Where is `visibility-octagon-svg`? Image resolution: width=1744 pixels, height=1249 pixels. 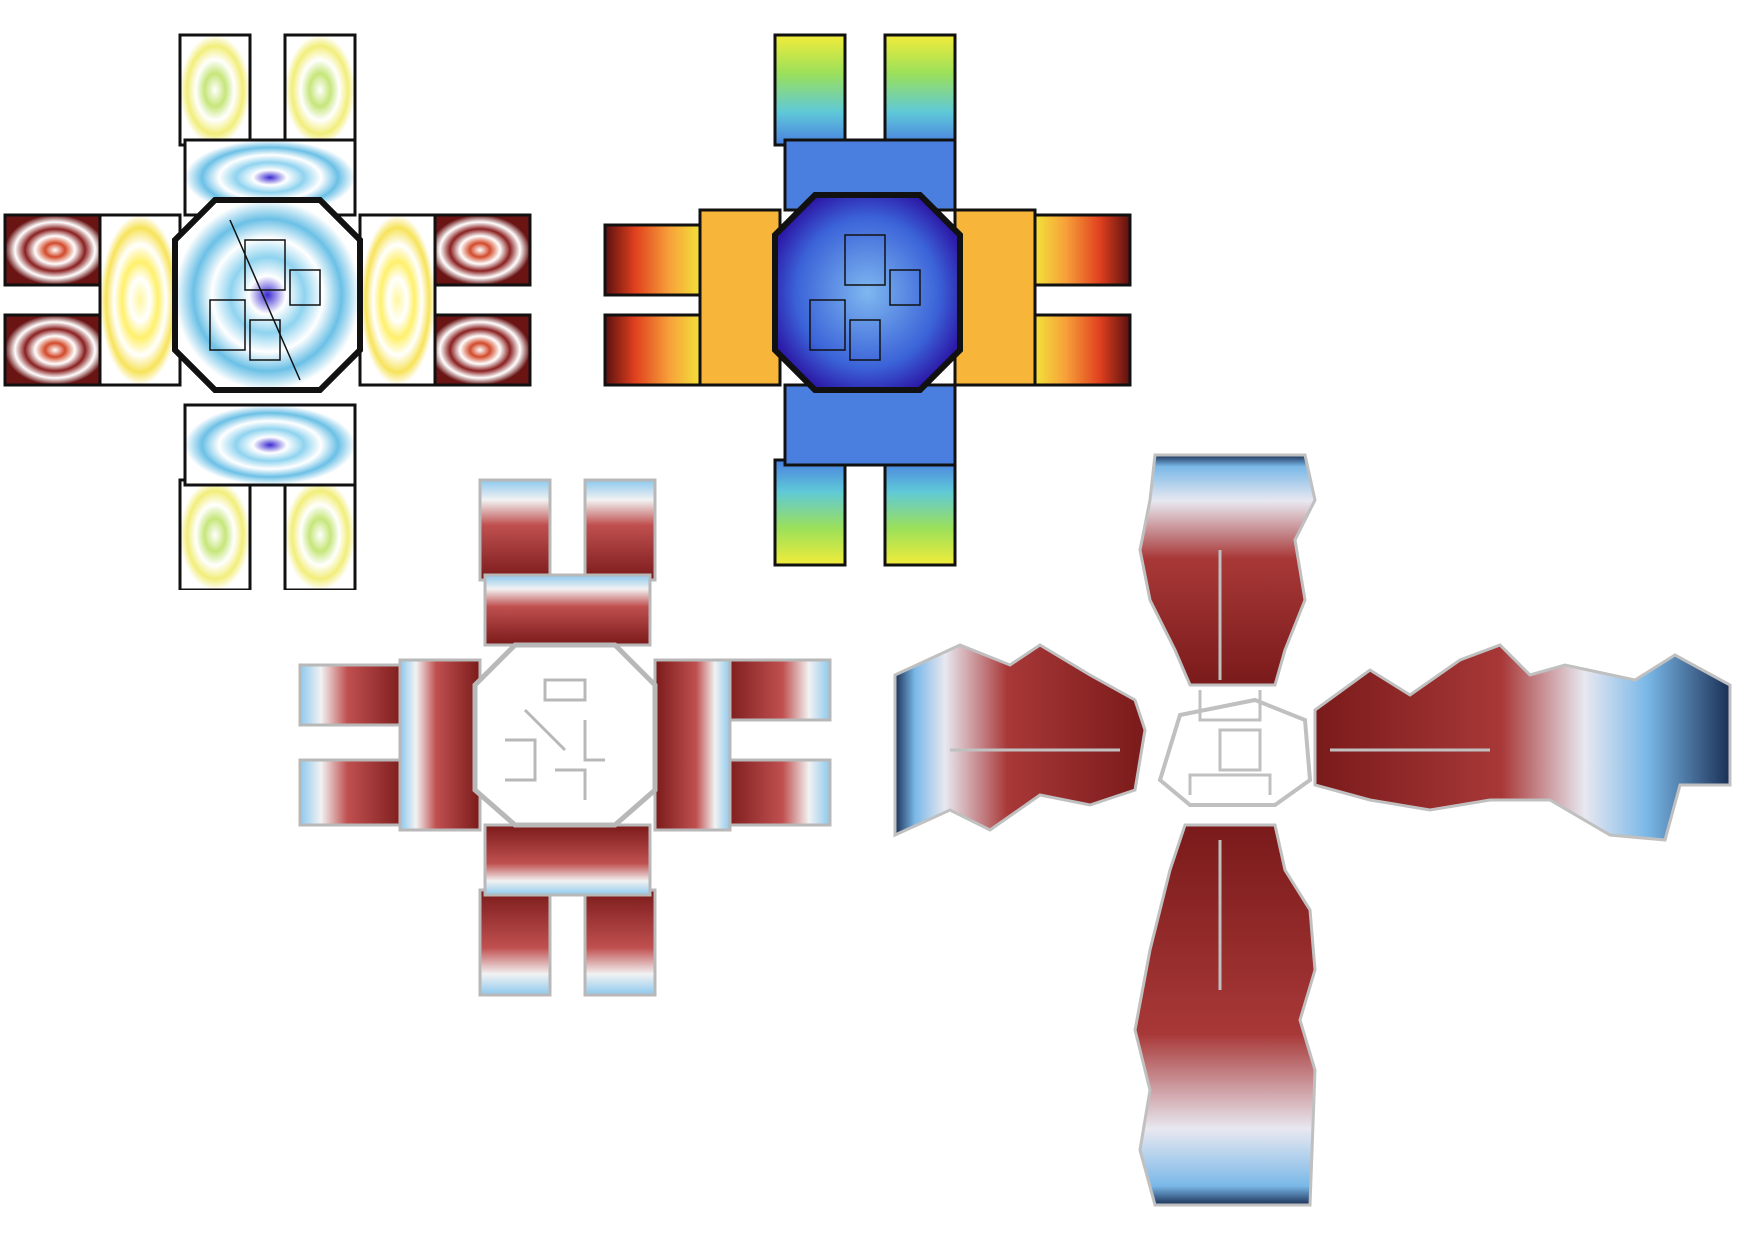 visibility-octagon-svg is located at coordinates (565, 737).